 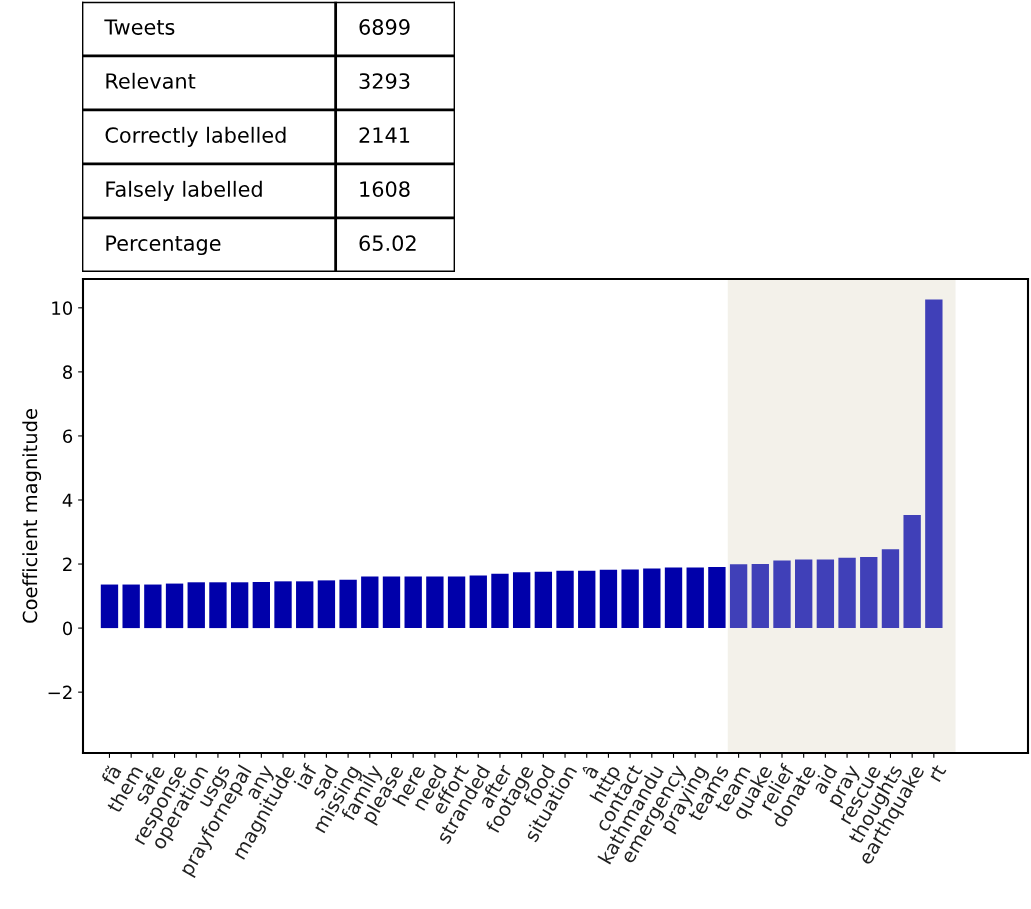 I want to click on y-tick-label: 8, so click(x=68, y=372).